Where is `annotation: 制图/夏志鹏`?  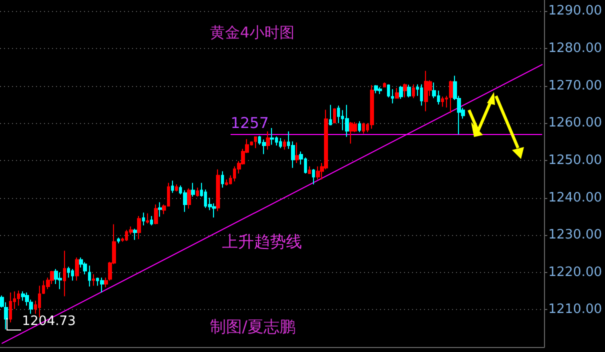
annotation: 制图/夏志鹏 is located at coordinates (253, 327).